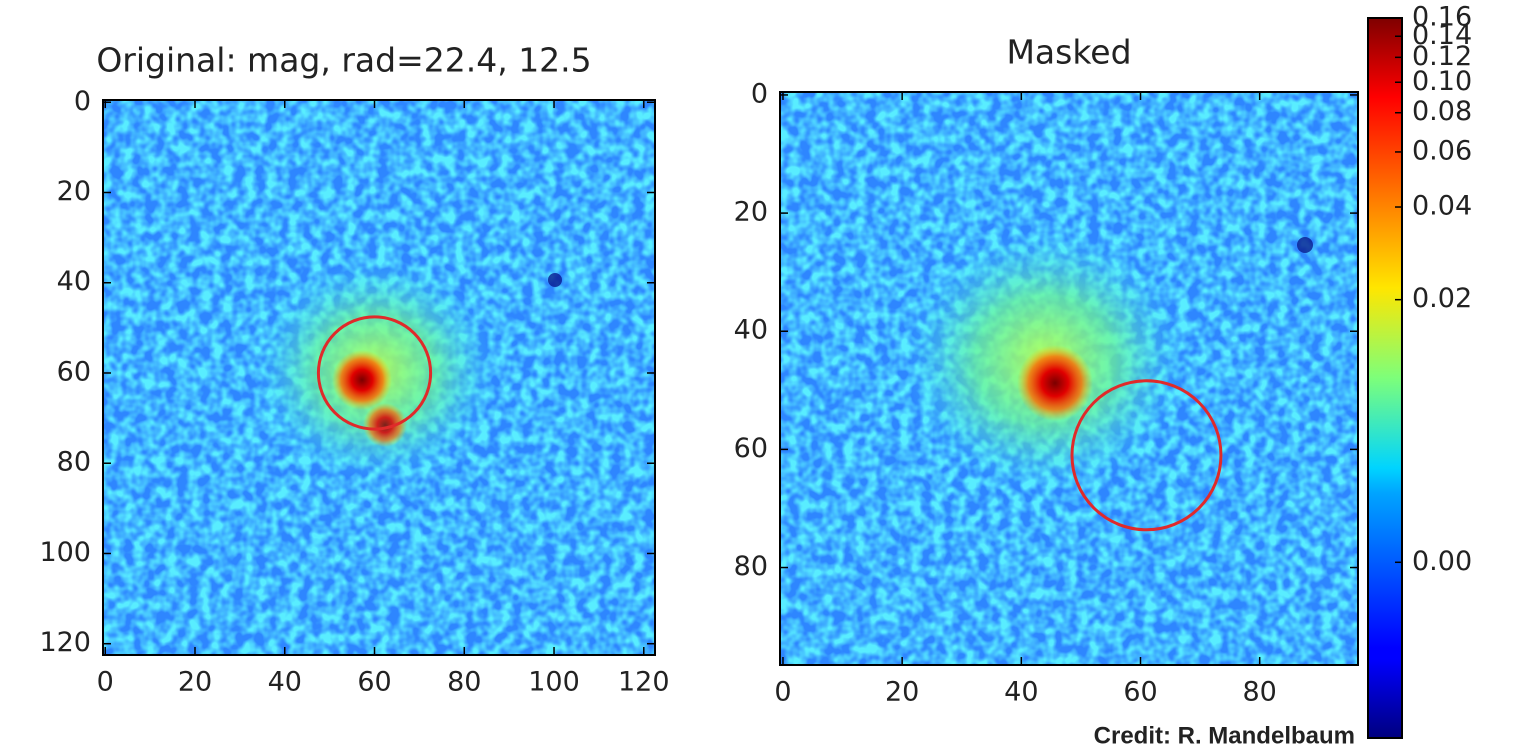 The width and height of the screenshot is (1535, 753). Describe the element at coordinates (1442, 111) in the screenshot. I see `colorbar-tick-label: 0.08` at that location.